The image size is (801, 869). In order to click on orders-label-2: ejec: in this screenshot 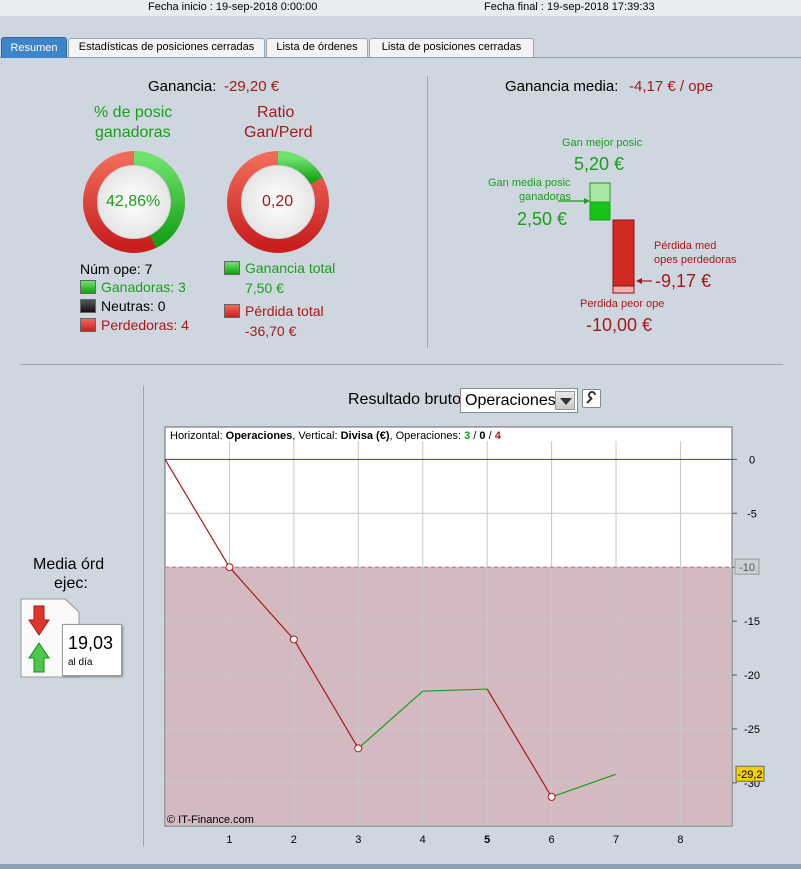, I will do `click(71, 583)`.